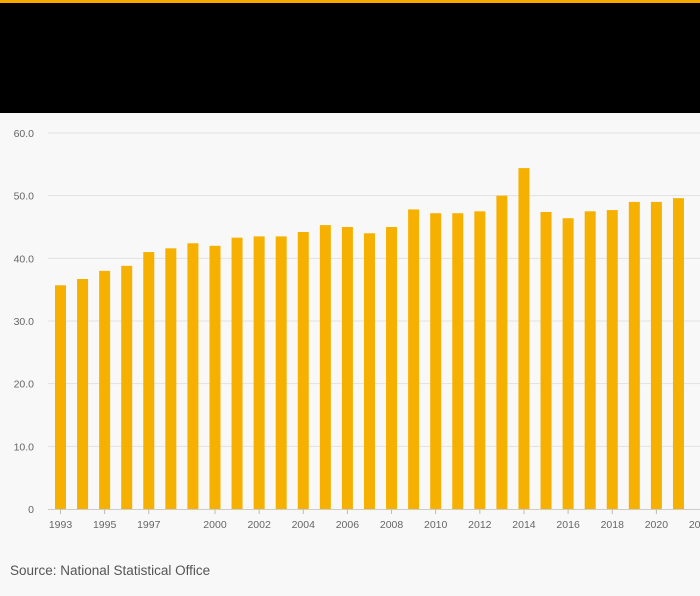 Image resolution: width=700 pixels, height=596 pixels. Describe the element at coordinates (31, 510) in the screenshot. I see `y-tick-label: 0` at that location.